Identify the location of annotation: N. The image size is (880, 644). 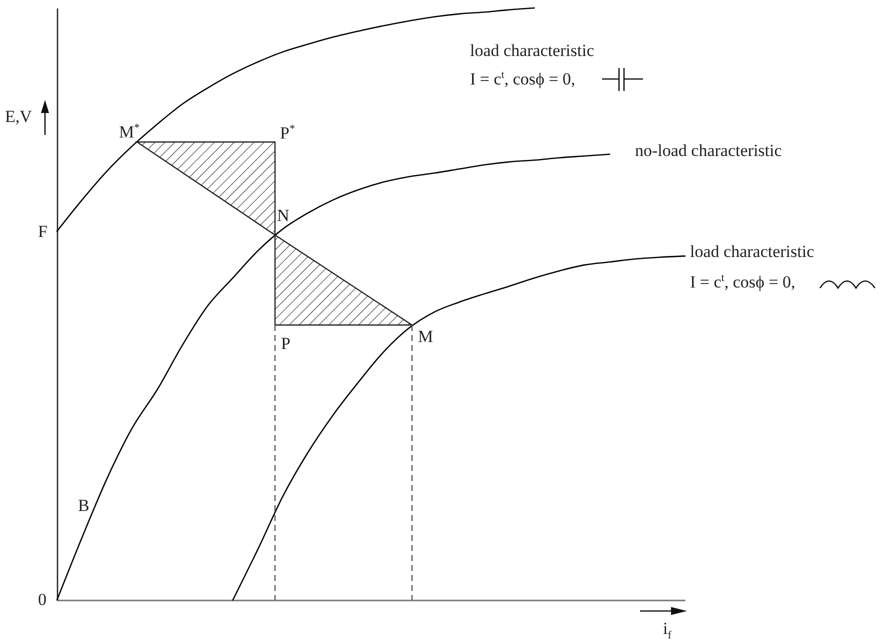
(283, 215).